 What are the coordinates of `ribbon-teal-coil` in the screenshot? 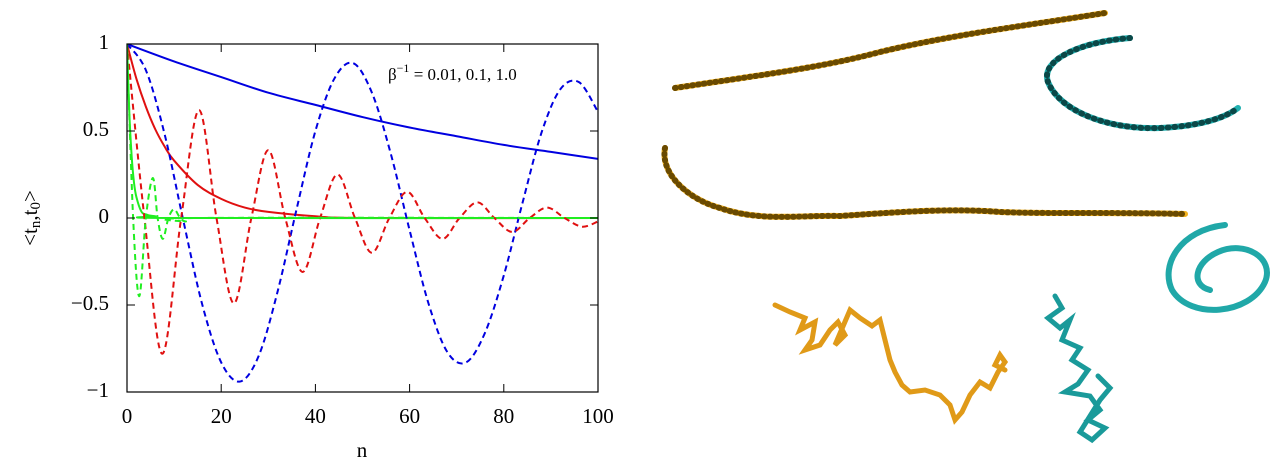 It's located at (1078, 368).